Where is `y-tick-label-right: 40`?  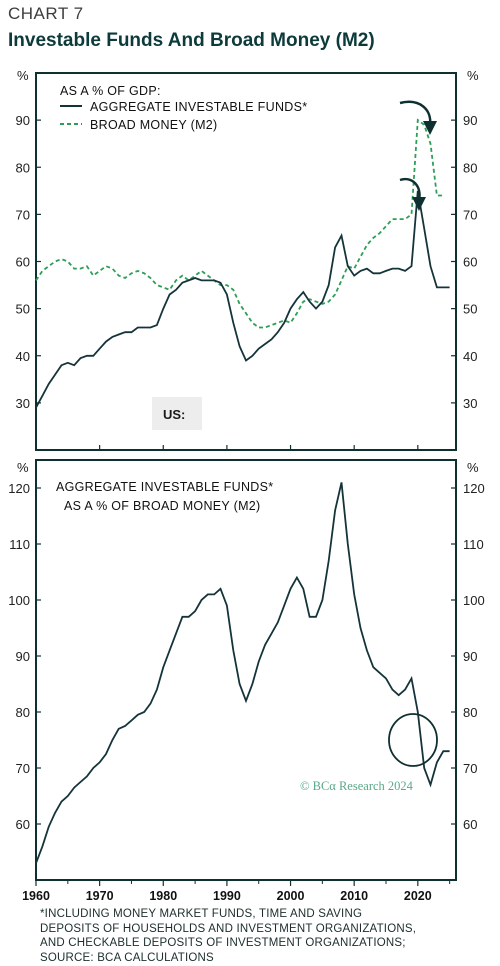 y-tick-label-right: 40 is located at coordinates (470, 356).